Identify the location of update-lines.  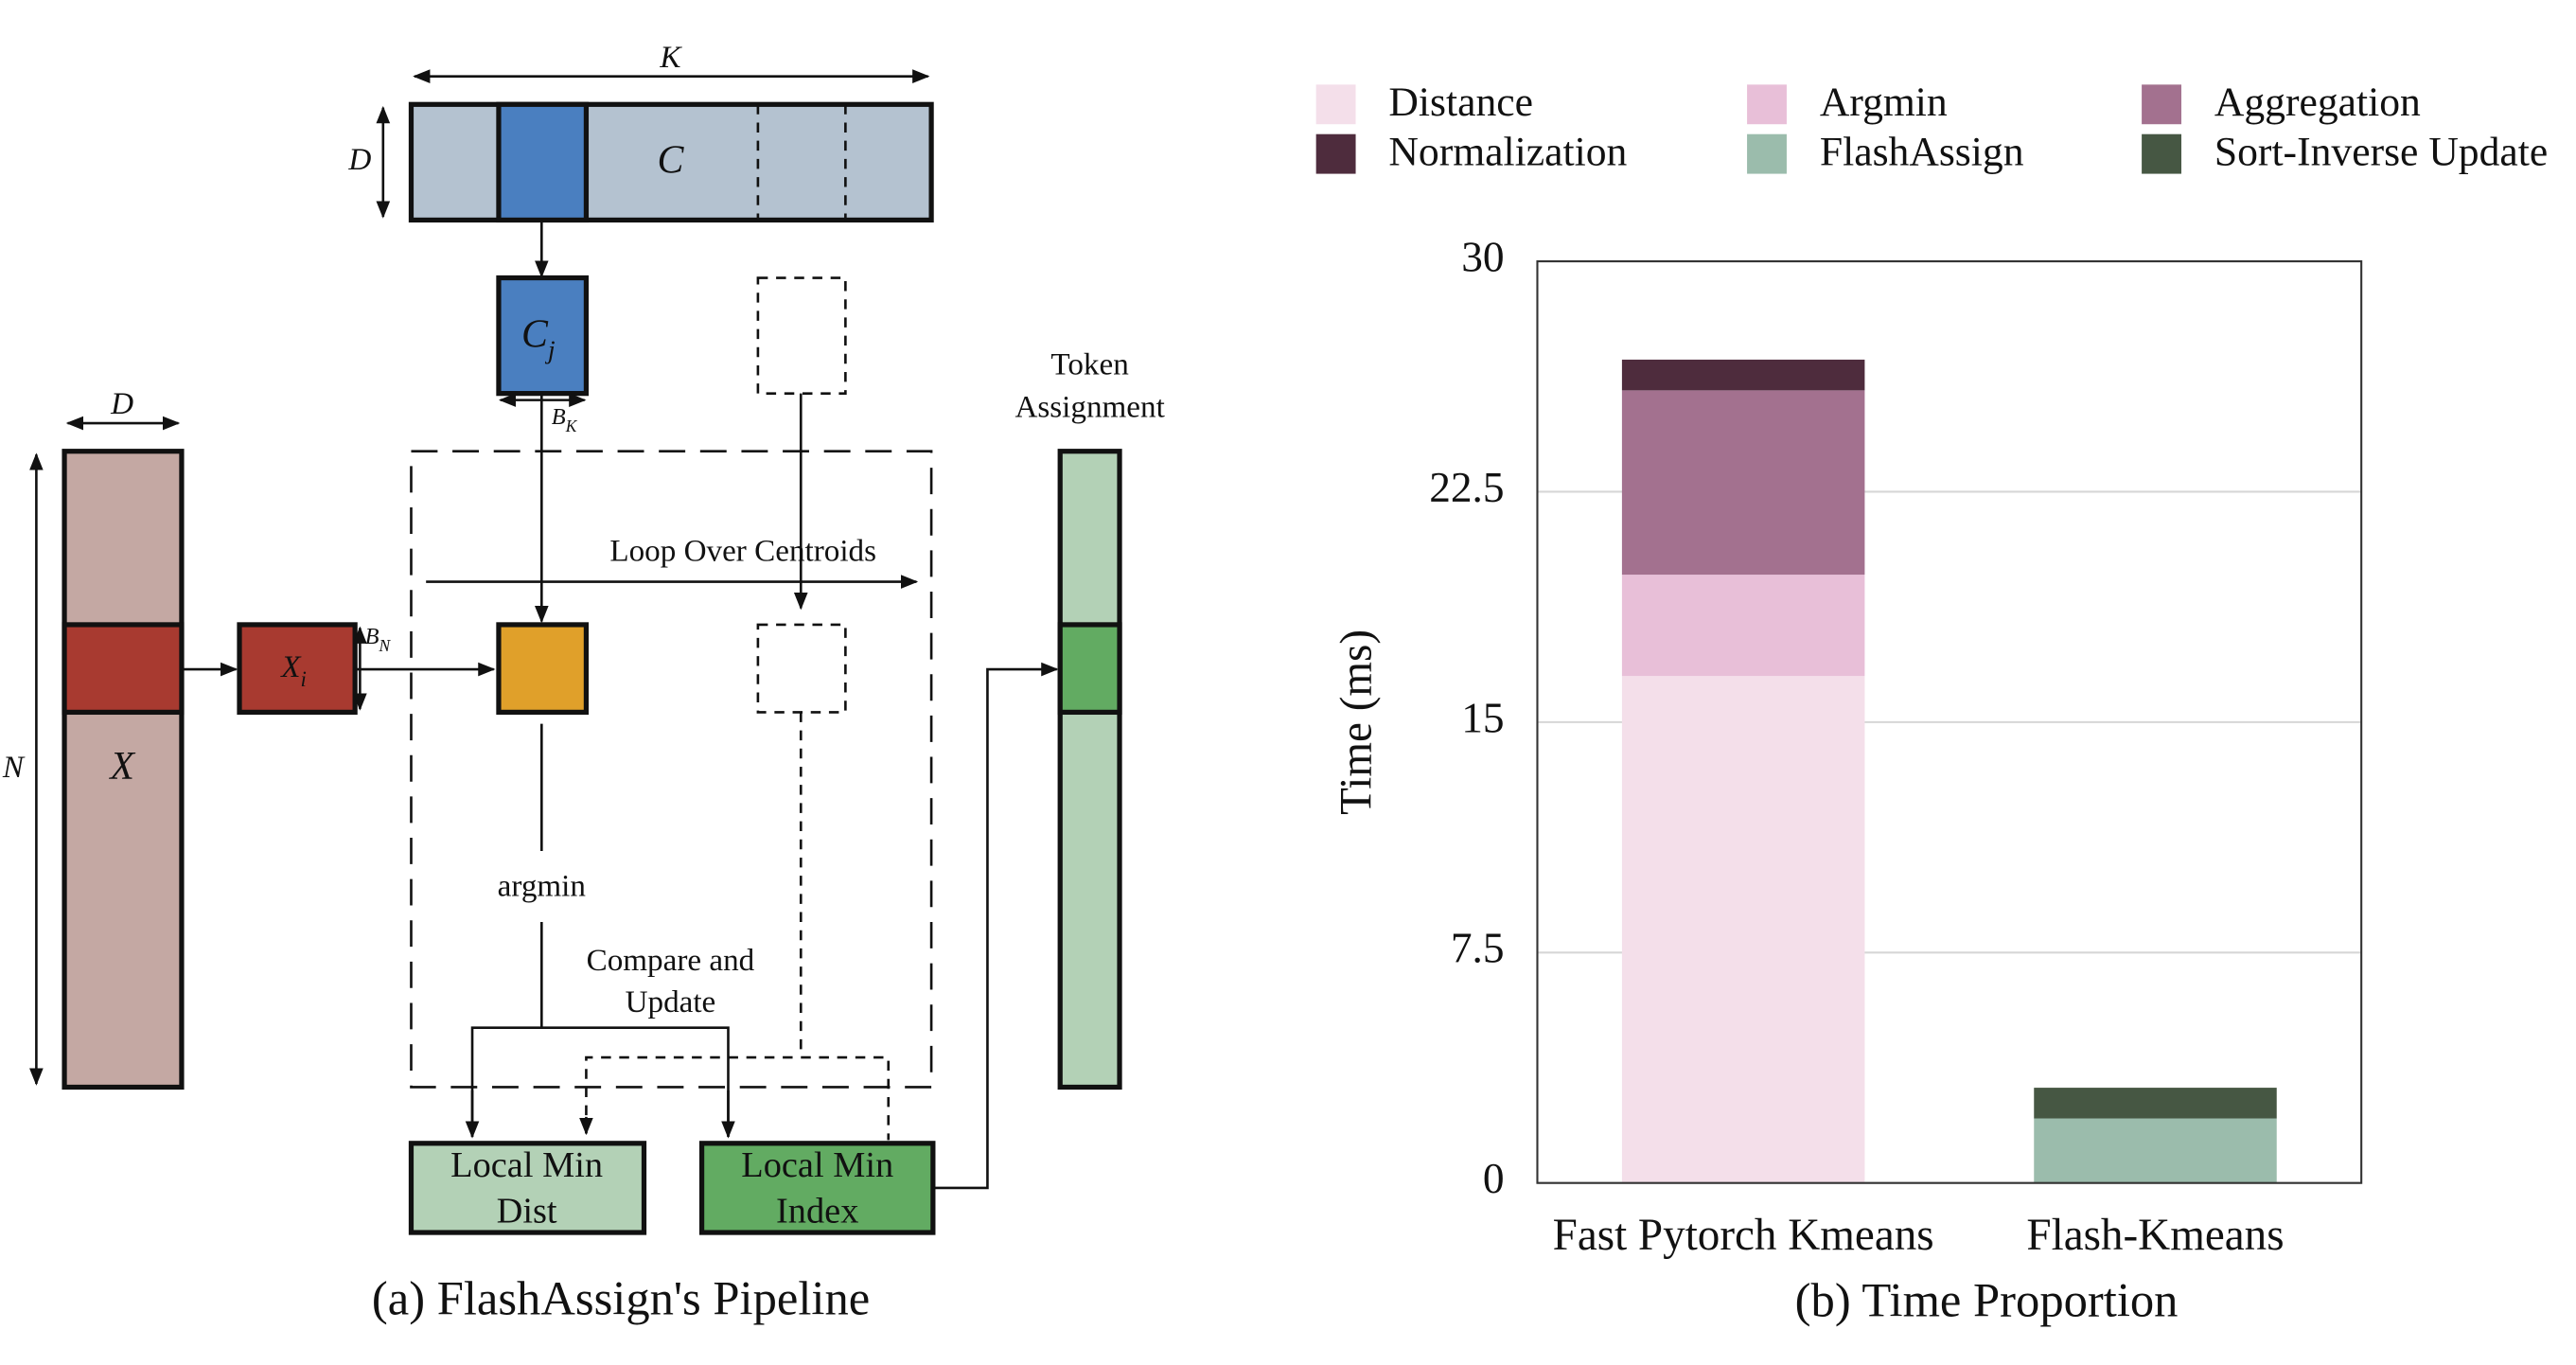
(600, 1082).